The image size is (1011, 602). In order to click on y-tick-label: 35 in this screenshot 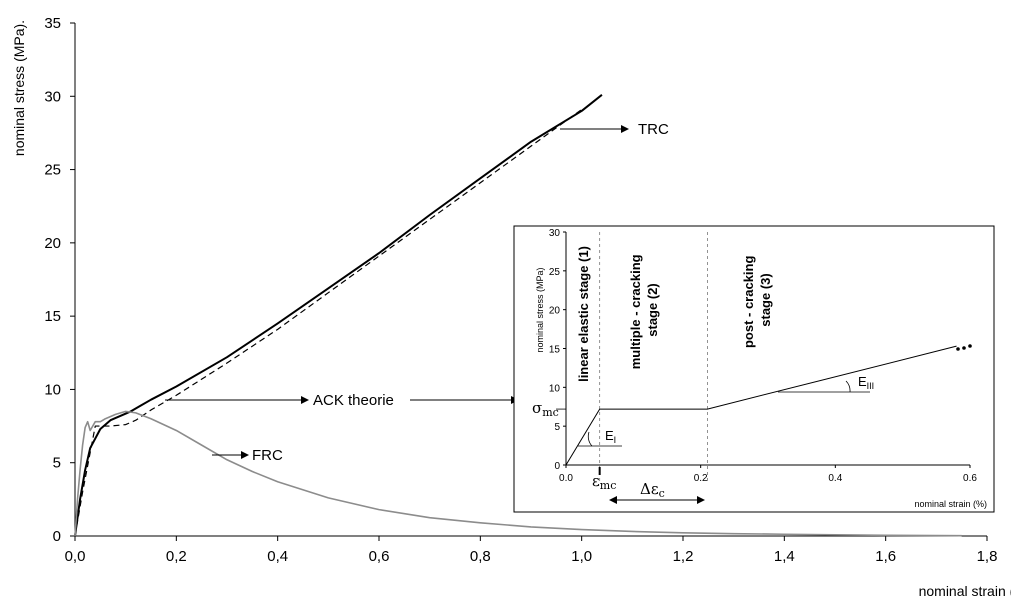, I will do `click(52, 23)`.